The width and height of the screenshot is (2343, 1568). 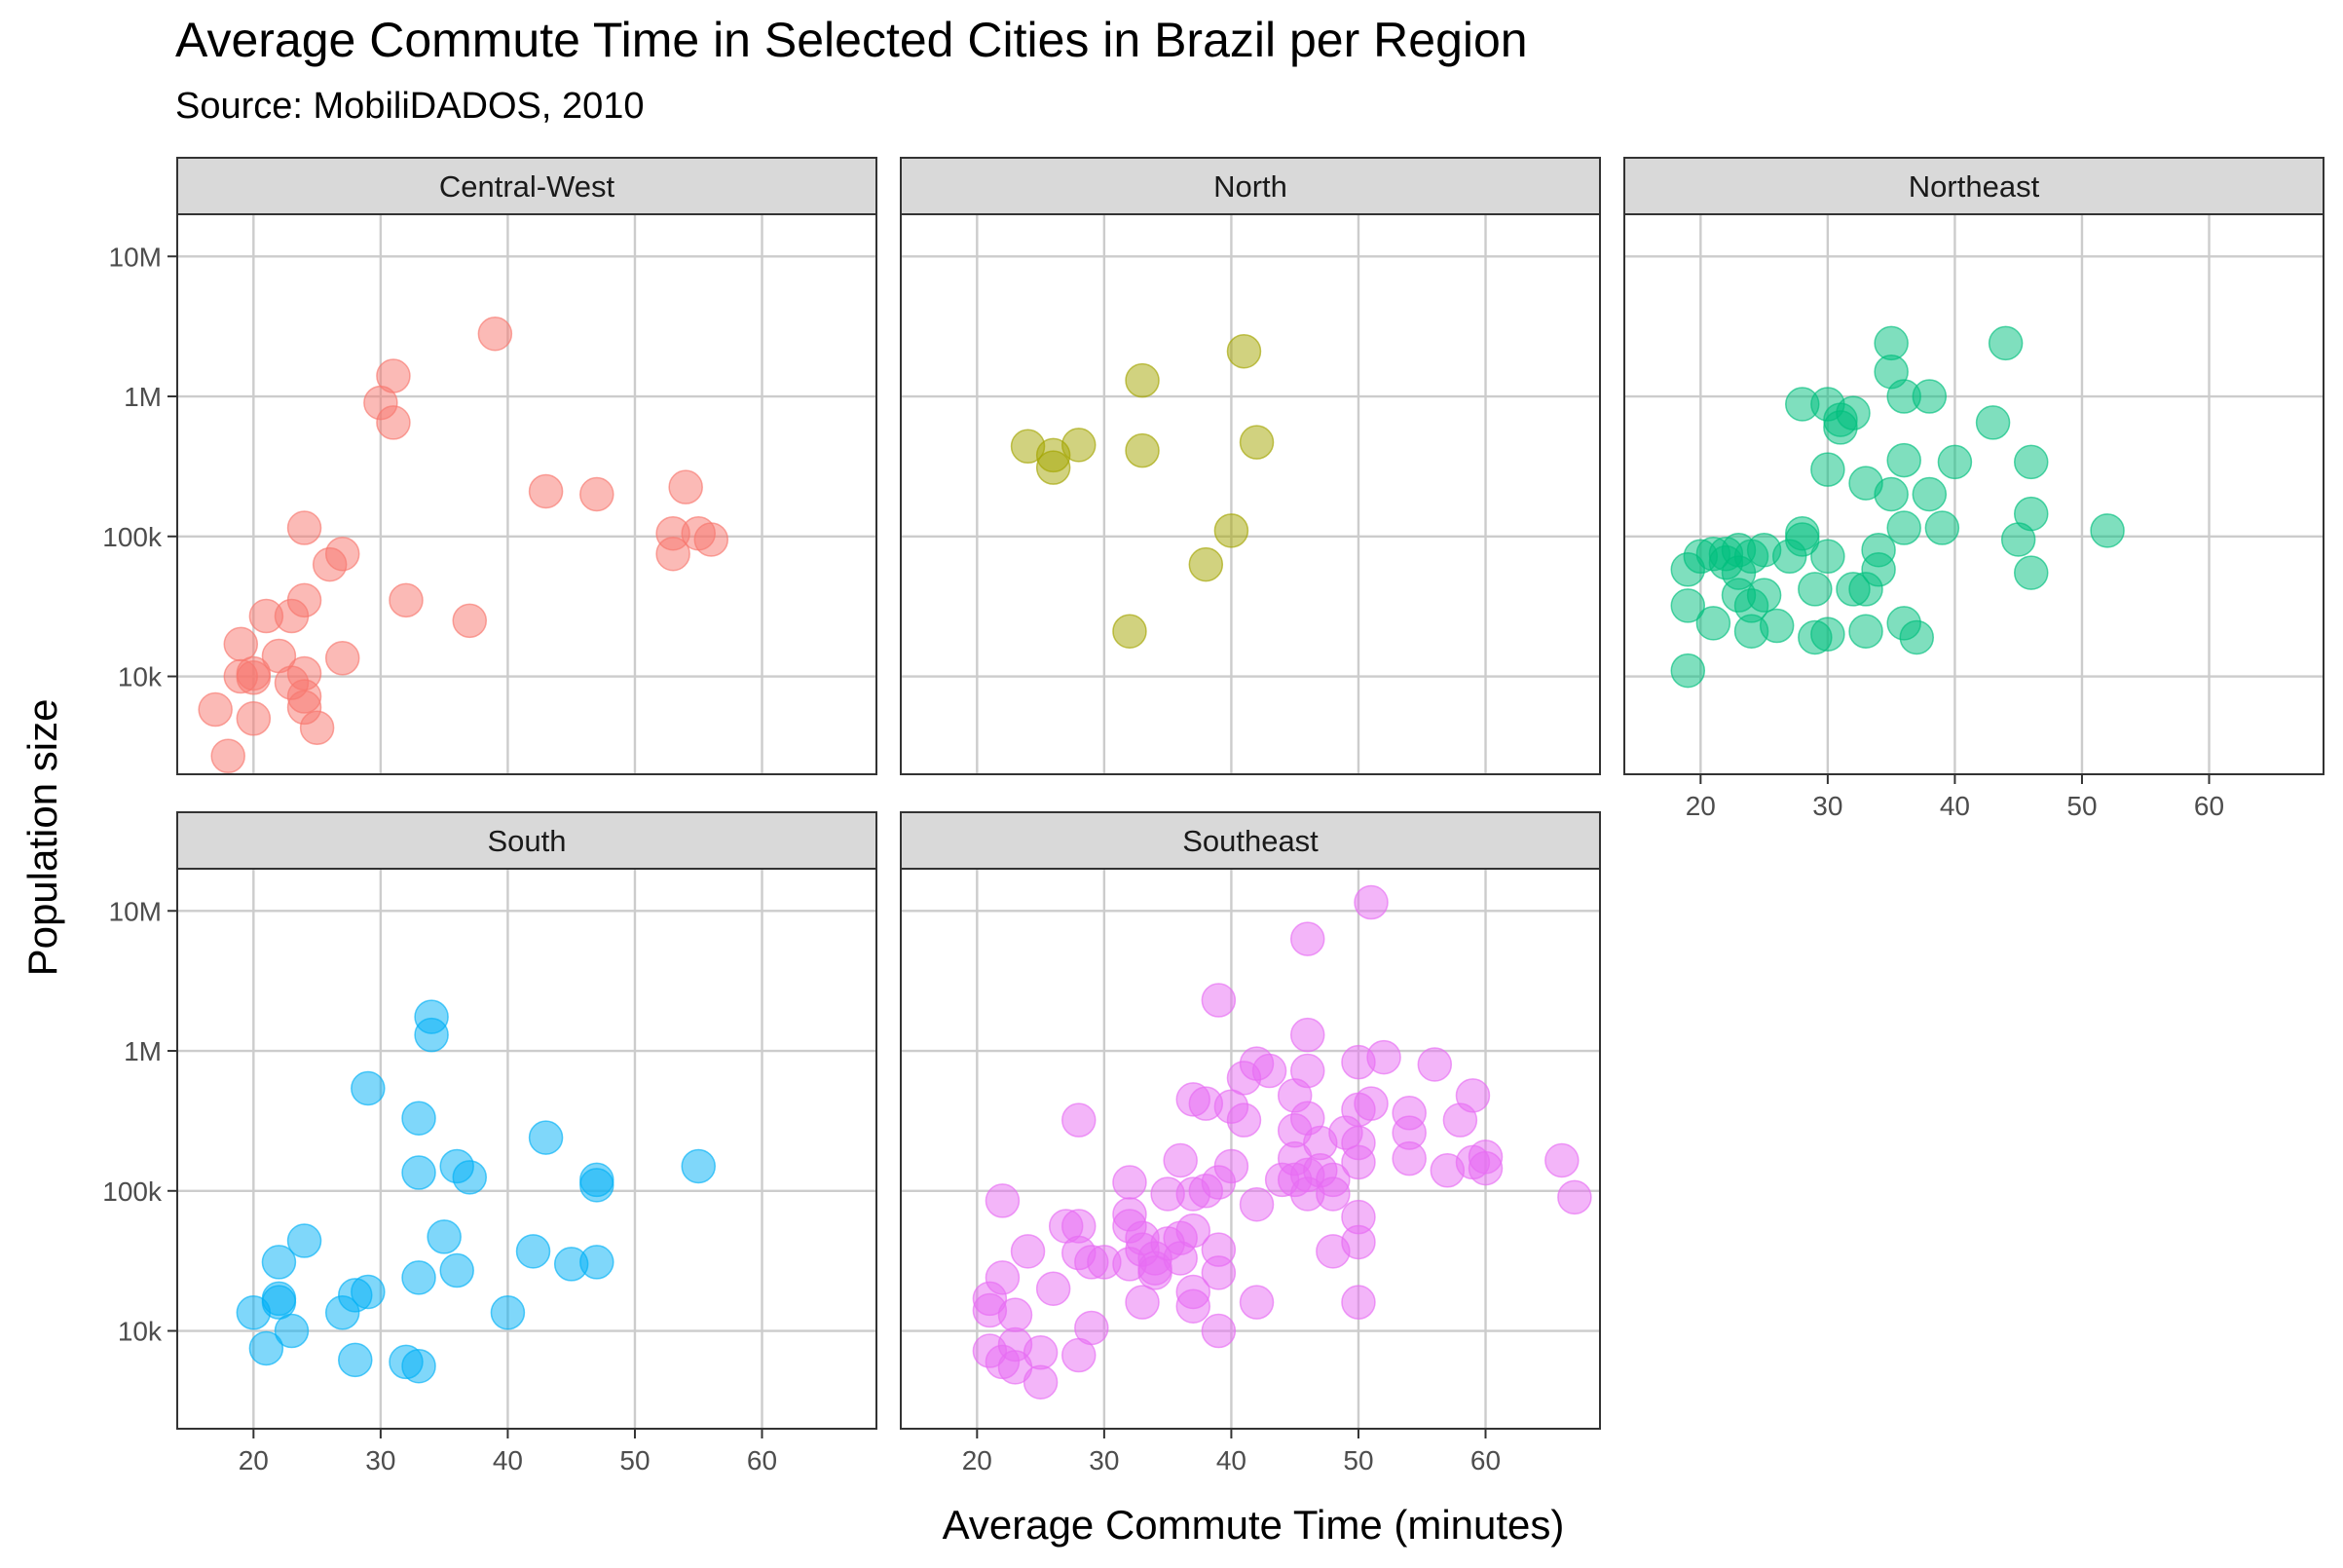 I want to click on x-tick-label: 20, so click(x=977, y=1460).